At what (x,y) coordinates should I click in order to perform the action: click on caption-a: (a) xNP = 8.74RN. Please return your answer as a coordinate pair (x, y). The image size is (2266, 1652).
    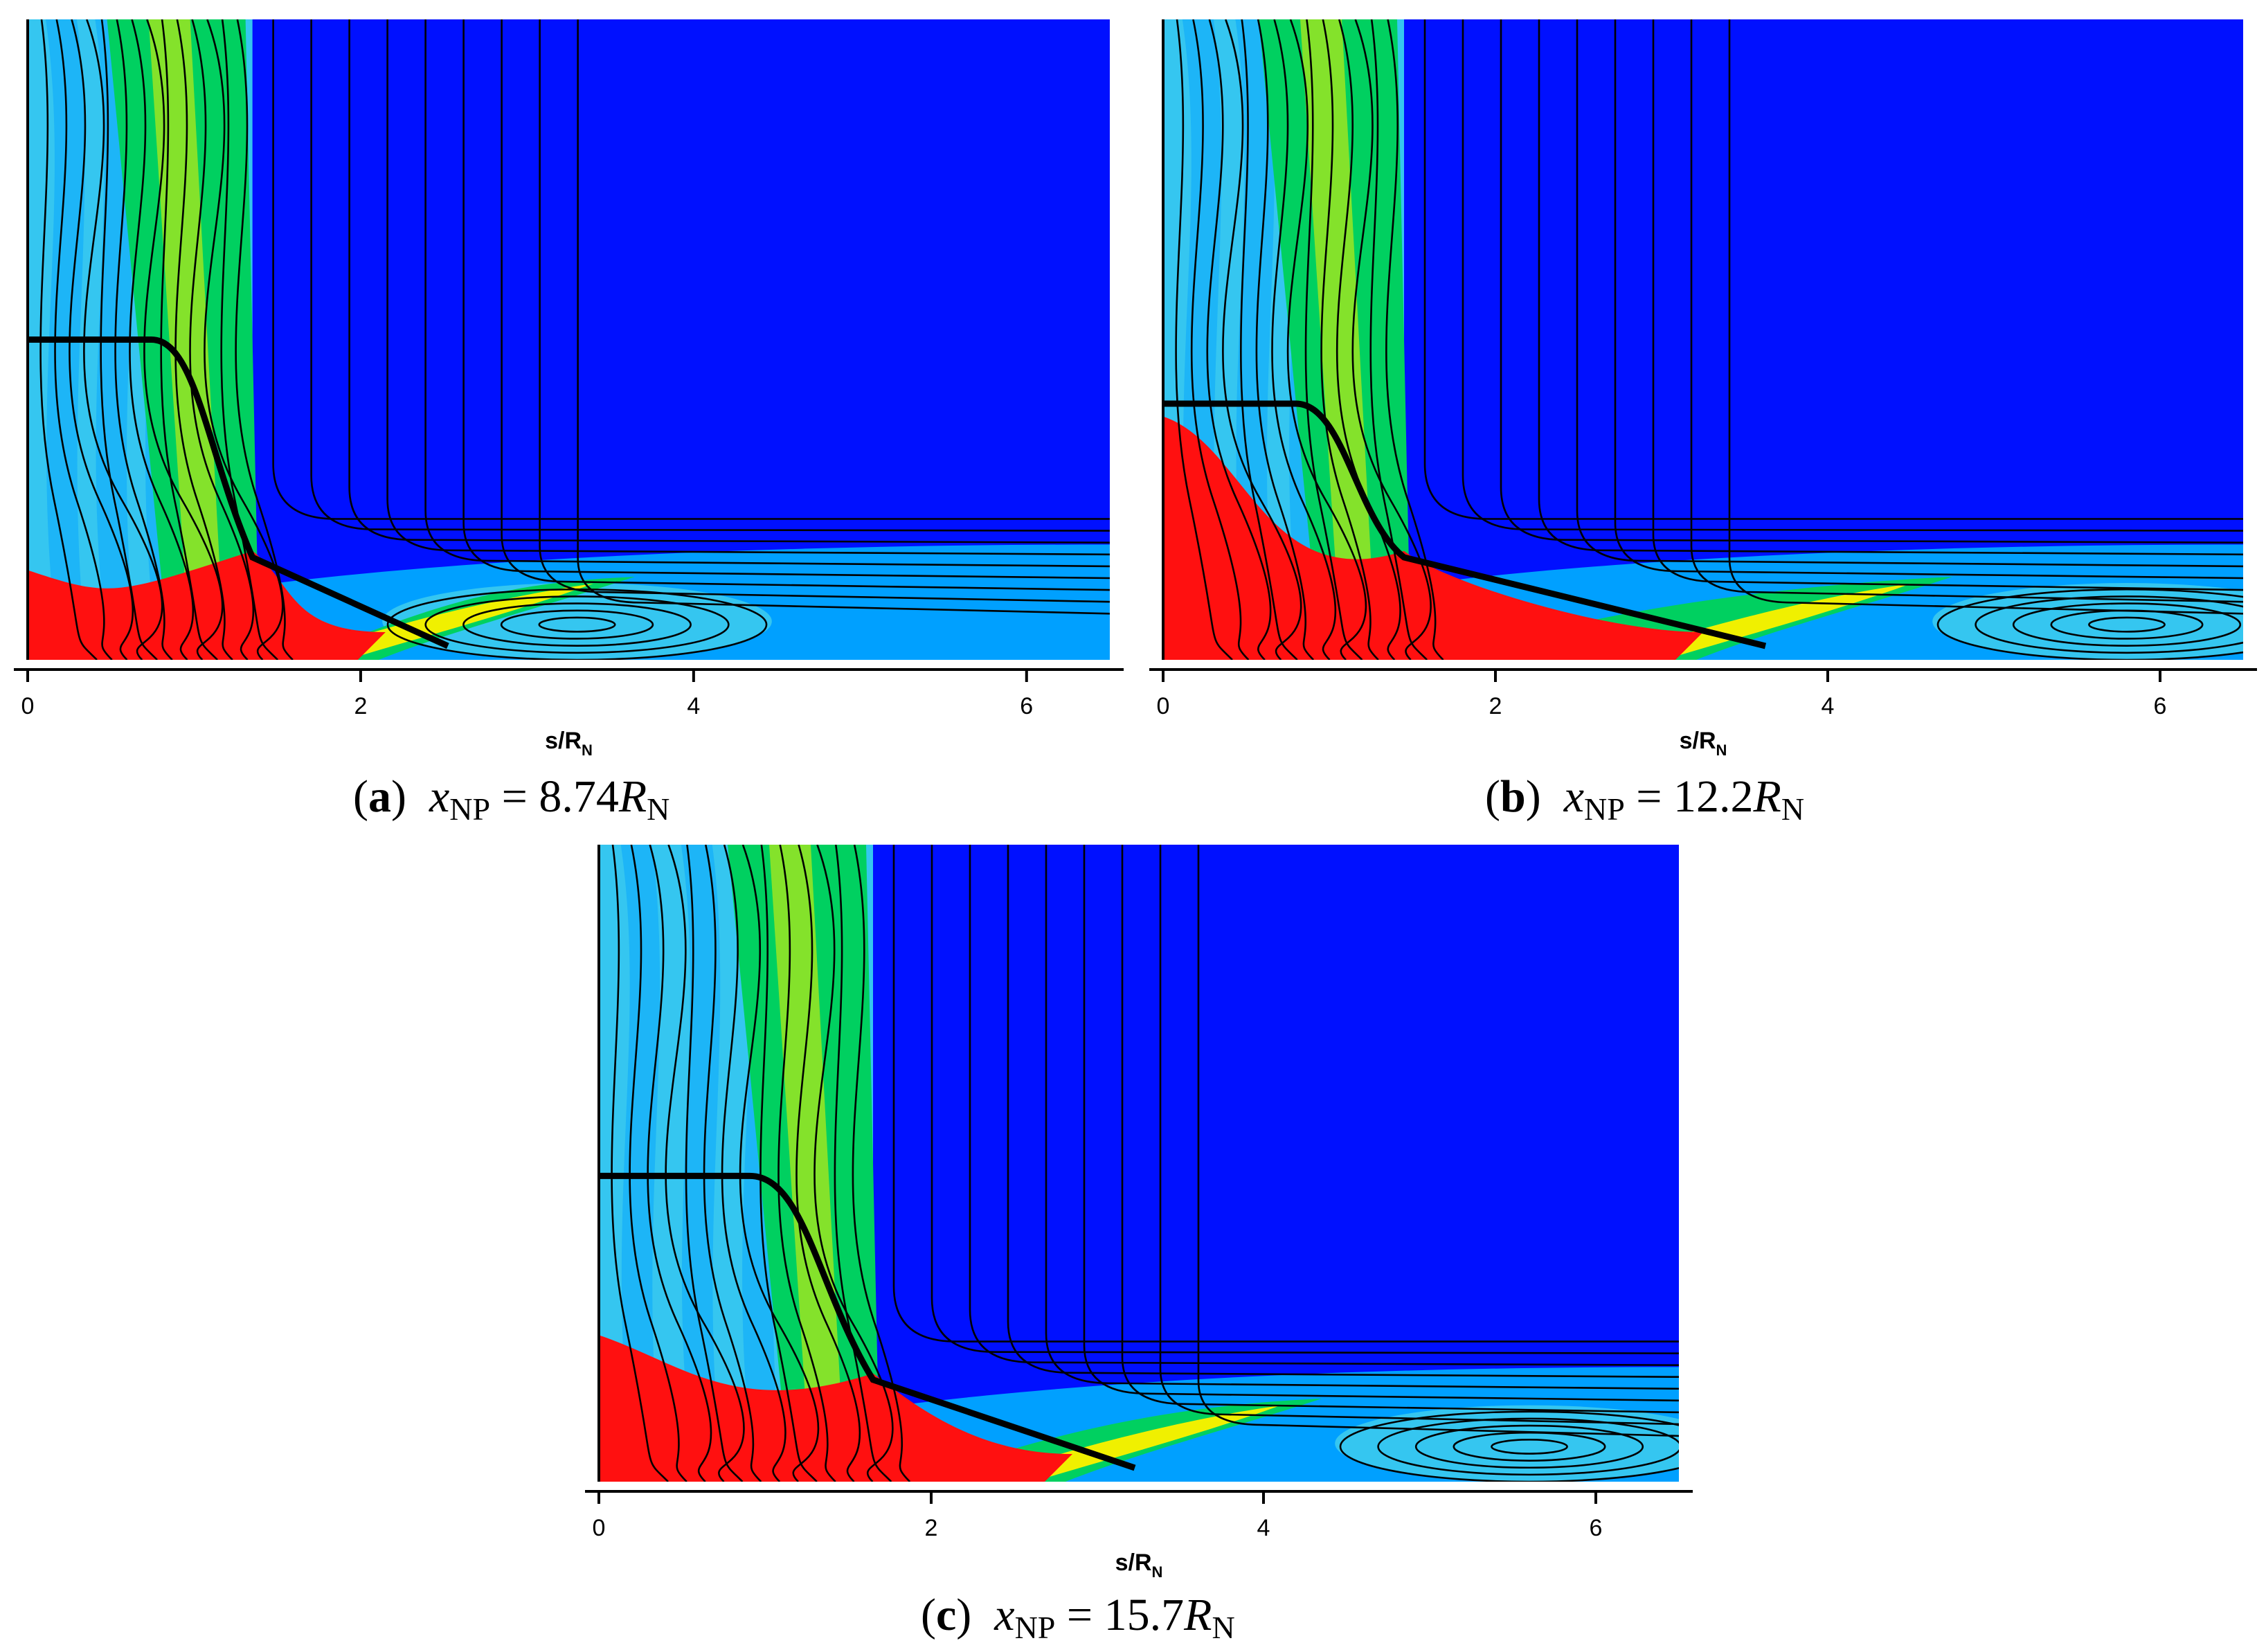
    Looking at the image, I should click on (511, 799).